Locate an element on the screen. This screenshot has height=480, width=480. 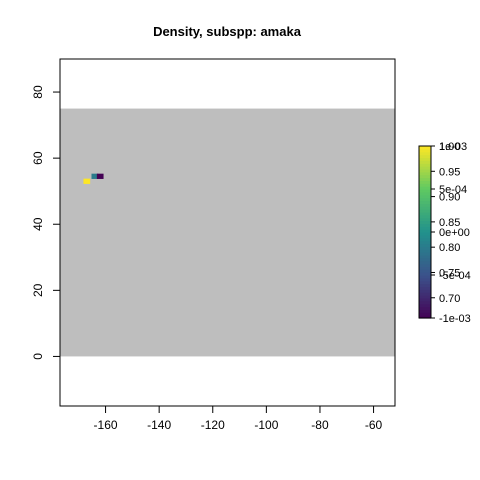
colorbar-tick-label: 1e-03 is located at coordinates (453, 147).